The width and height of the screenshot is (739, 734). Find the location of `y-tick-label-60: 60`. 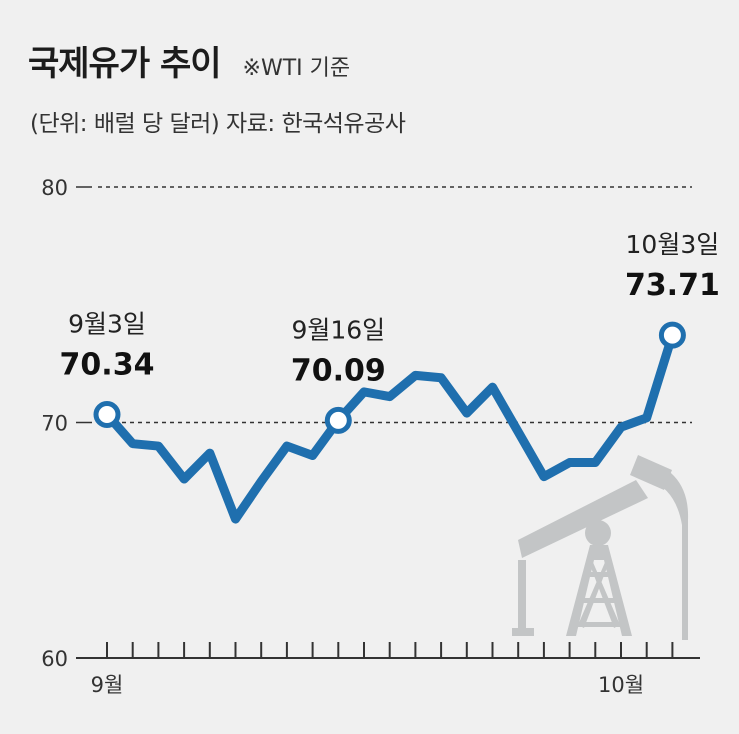

y-tick-label-60: 60 is located at coordinates (54, 659).